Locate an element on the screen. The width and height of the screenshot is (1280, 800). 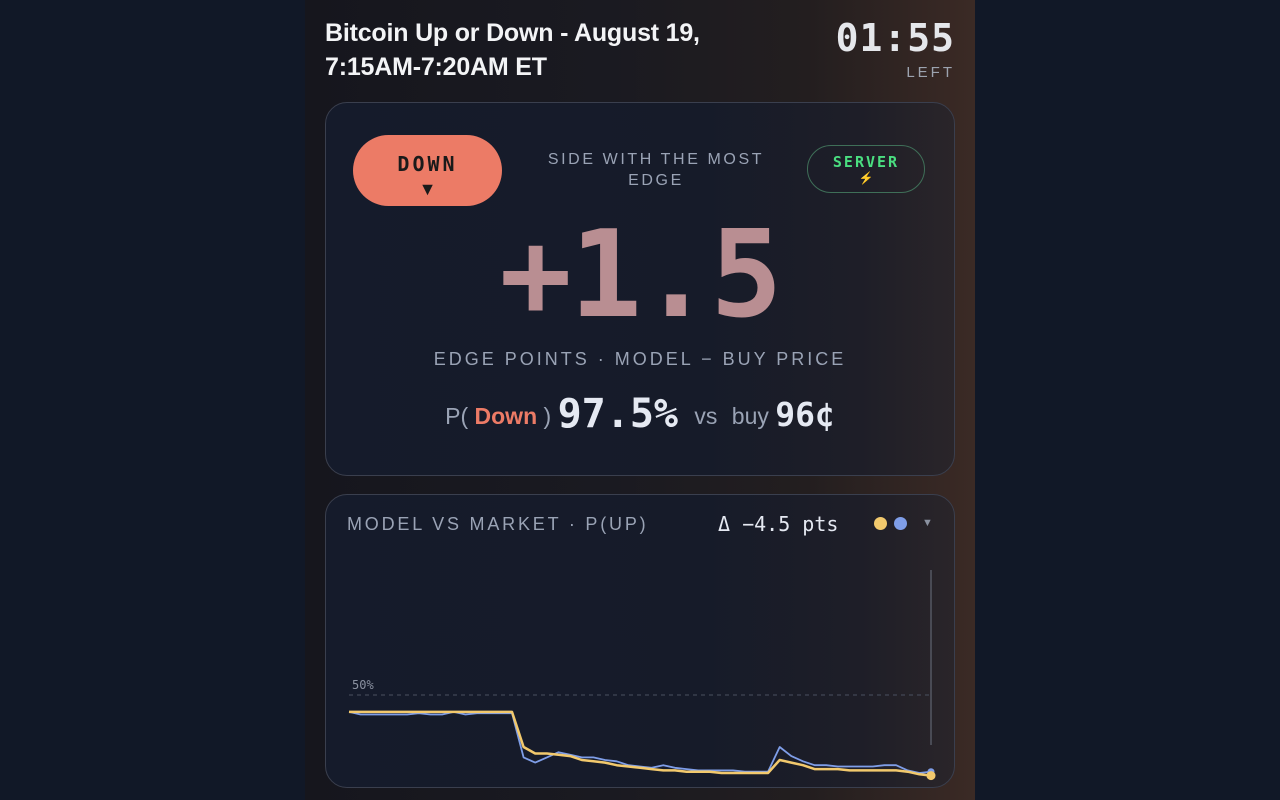
prob-prefix: P( is located at coordinates (457, 416).